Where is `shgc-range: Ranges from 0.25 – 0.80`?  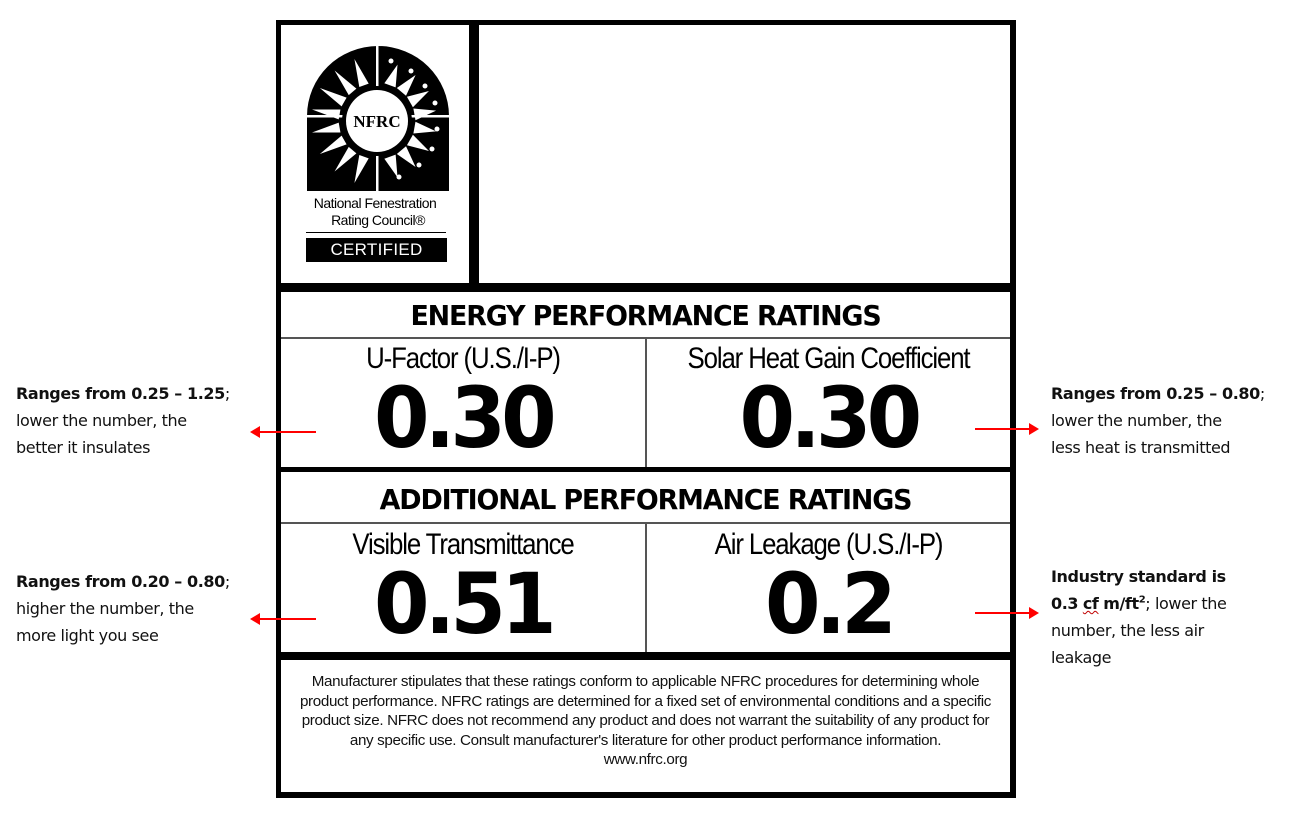
shgc-range: Ranges from 0.25 – 0.80 is located at coordinates (1155, 393).